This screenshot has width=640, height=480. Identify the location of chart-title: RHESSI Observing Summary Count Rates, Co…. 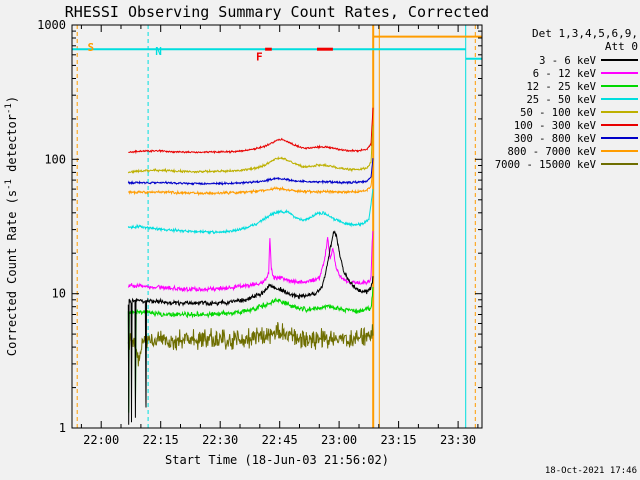
(277, 12).